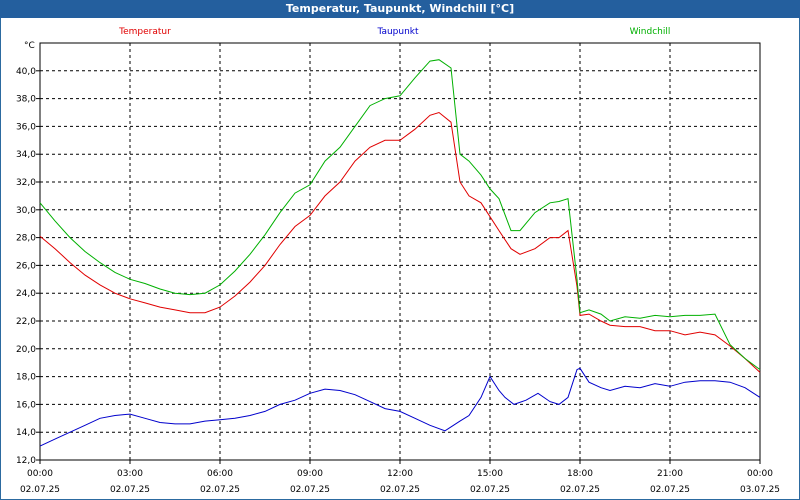  Describe the element at coordinates (490, 474) in the screenshot. I see `x-tick-time: 15:00` at that location.